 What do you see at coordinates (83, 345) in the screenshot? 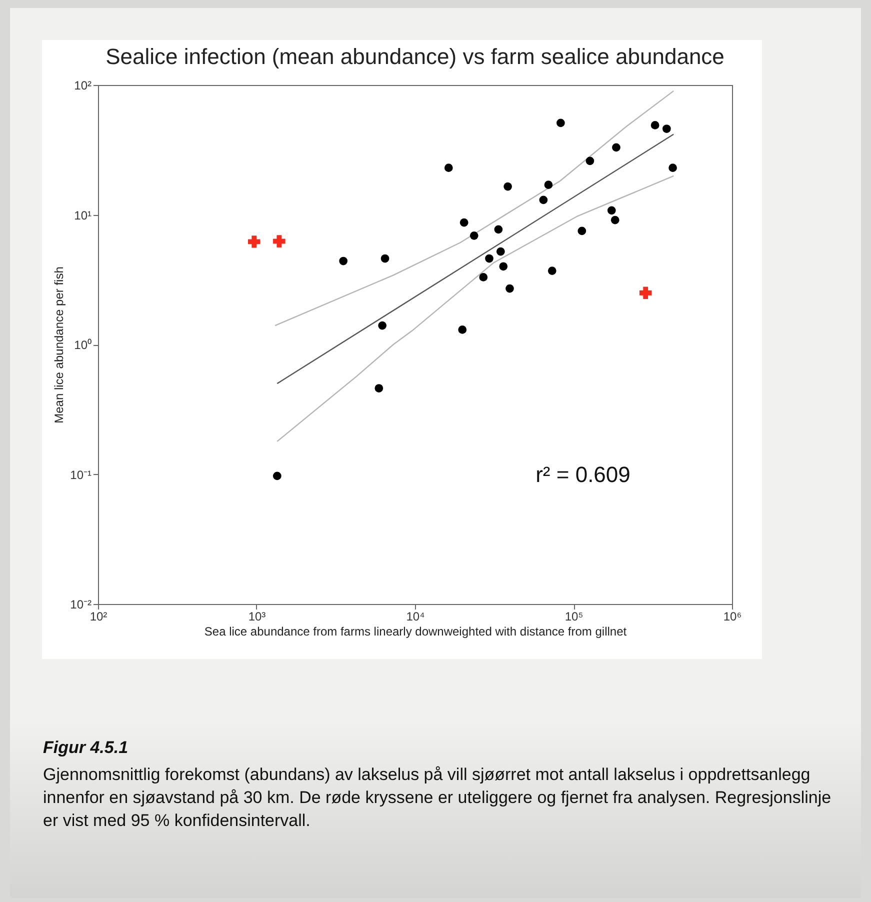
I see `y-tick-label: 10⁰` at bounding box center [83, 345].